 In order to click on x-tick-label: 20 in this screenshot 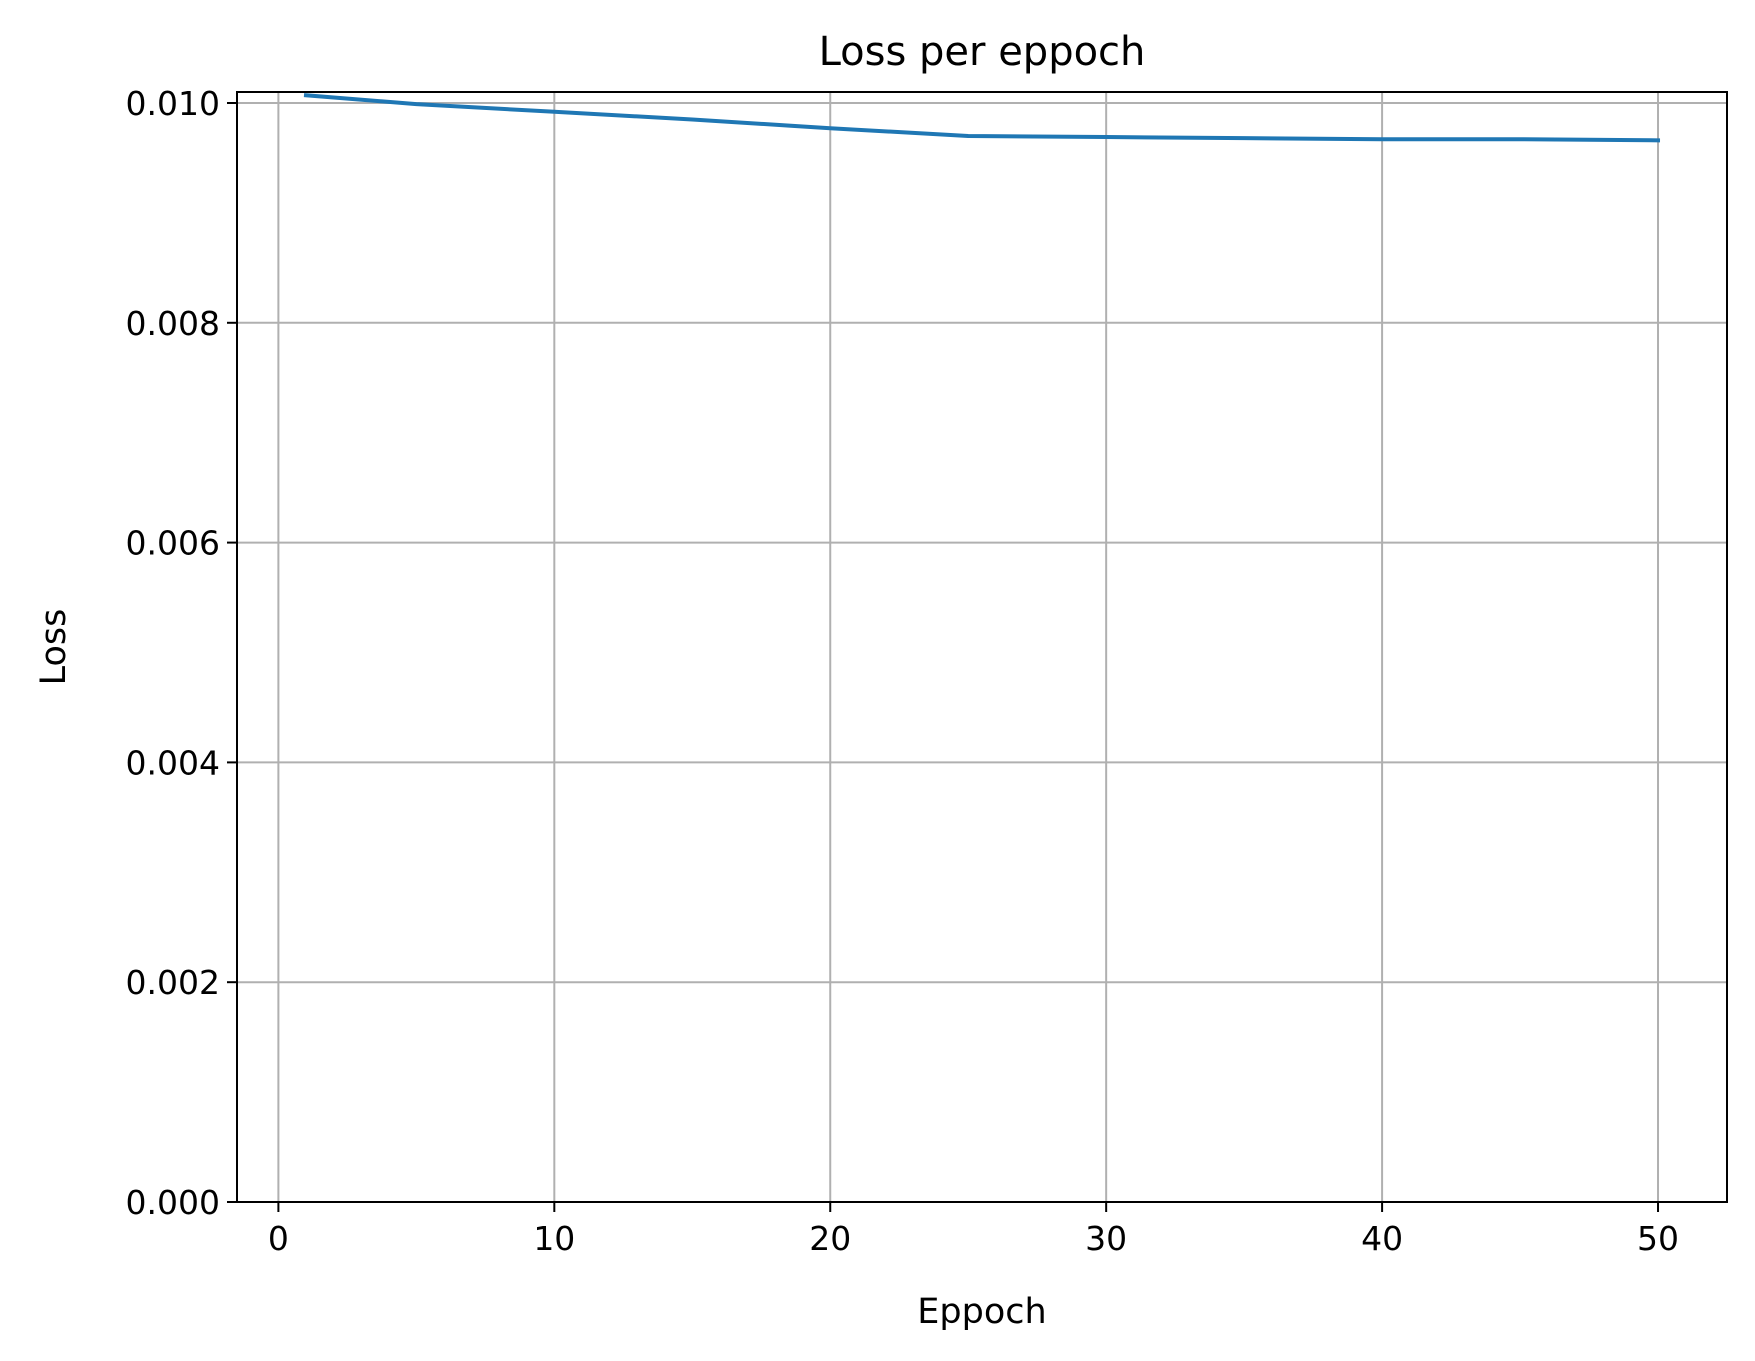, I will do `click(830, 1238)`.